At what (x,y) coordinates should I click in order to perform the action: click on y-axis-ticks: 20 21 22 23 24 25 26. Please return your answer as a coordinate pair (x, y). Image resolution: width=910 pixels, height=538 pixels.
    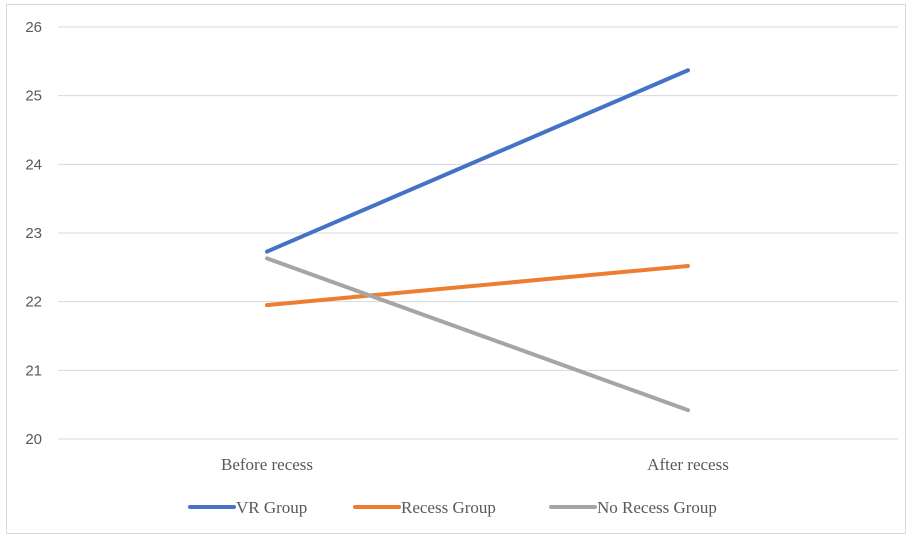
    Looking at the image, I should click on (33, 233).